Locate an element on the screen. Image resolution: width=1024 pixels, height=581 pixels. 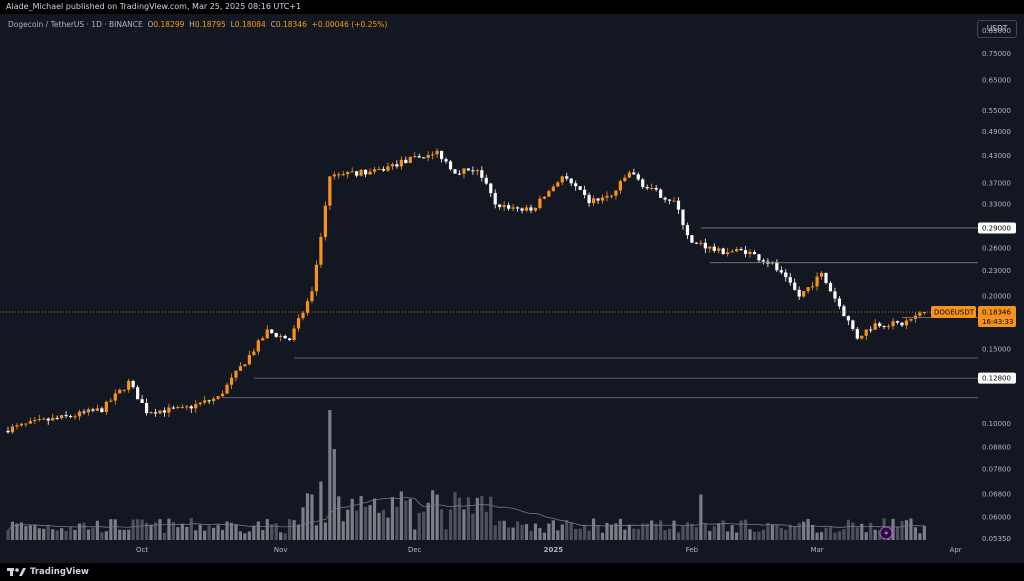
currency-button: USDT is located at coordinates (997, 29).